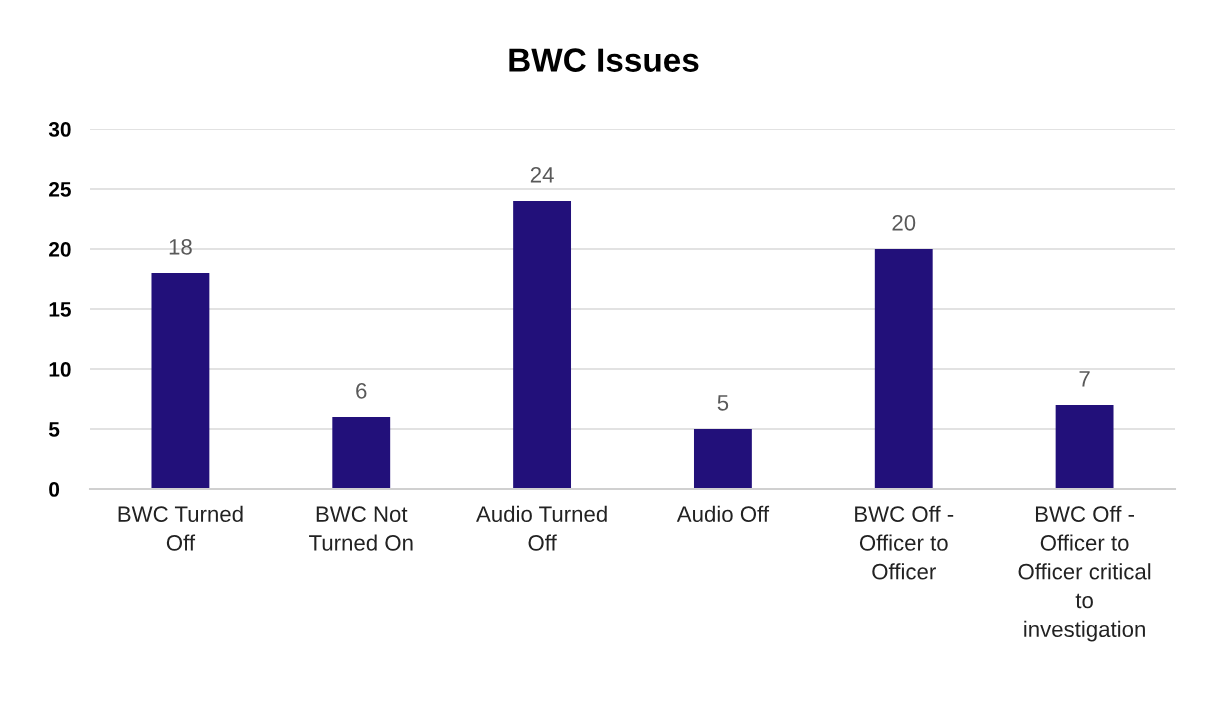 The height and width of the screenshot is (701, 1207). What do you see at coordinates (361, 528) in the screenshot?
I see `x-tick-label: BWC Not Turned On` at bounding box center [361, 528].